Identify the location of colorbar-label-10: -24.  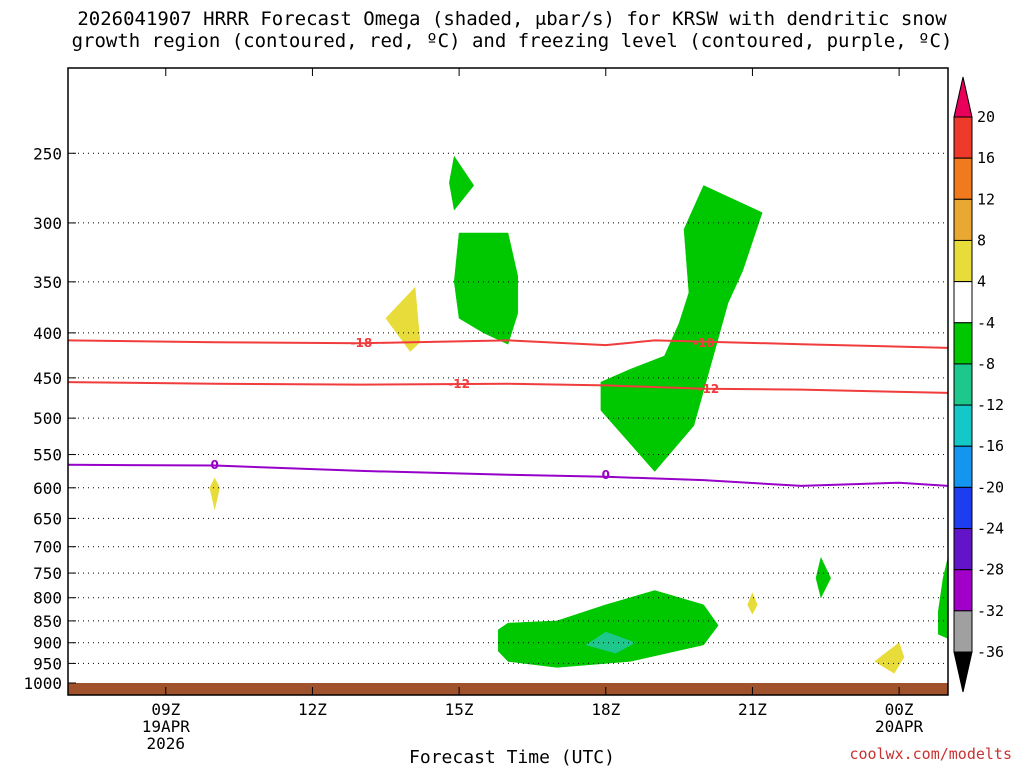
(990, 529).